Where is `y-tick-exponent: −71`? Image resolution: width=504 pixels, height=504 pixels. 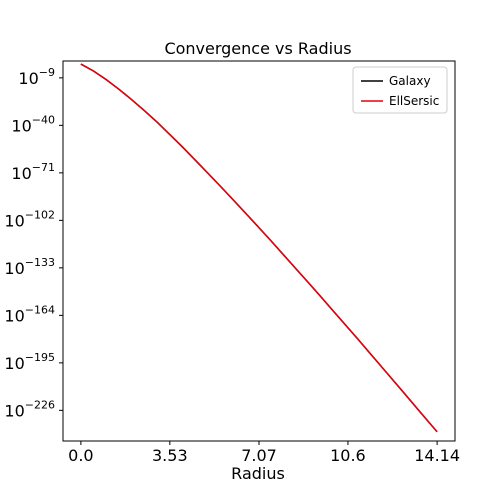 y-tick-exponent: −71 is located at coordinates (43, 167).